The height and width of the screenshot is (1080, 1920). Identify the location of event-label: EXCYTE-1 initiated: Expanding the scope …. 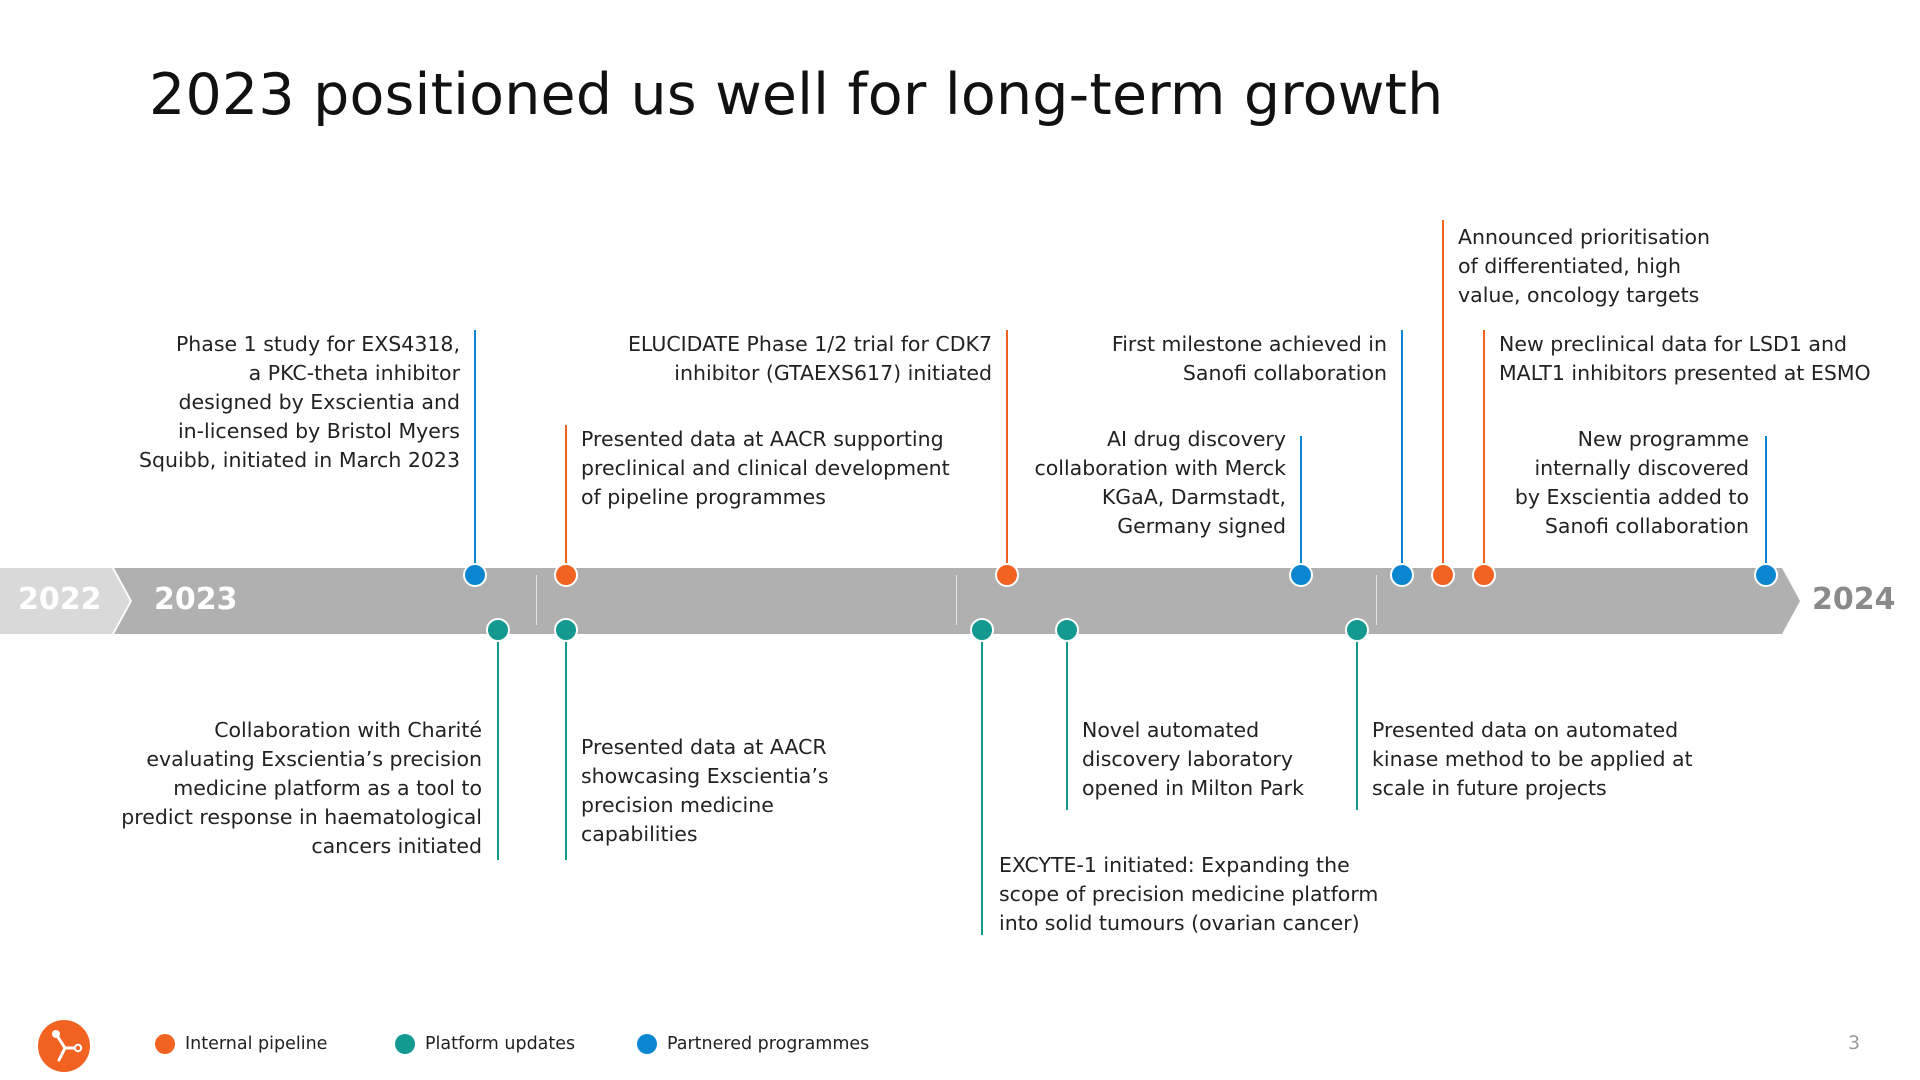
(1189, 894).